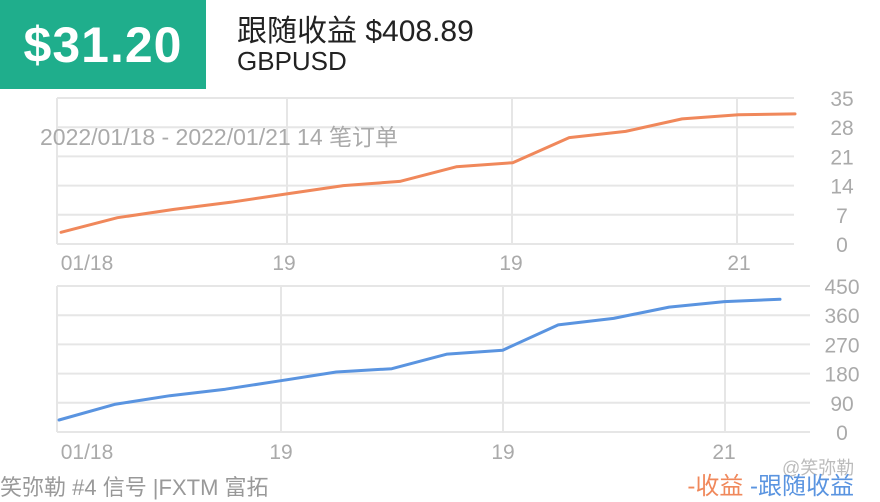  Describe the element at coordinates (818, 468) in the screenshot. I see `watermark: @笑弥勒` at that location.